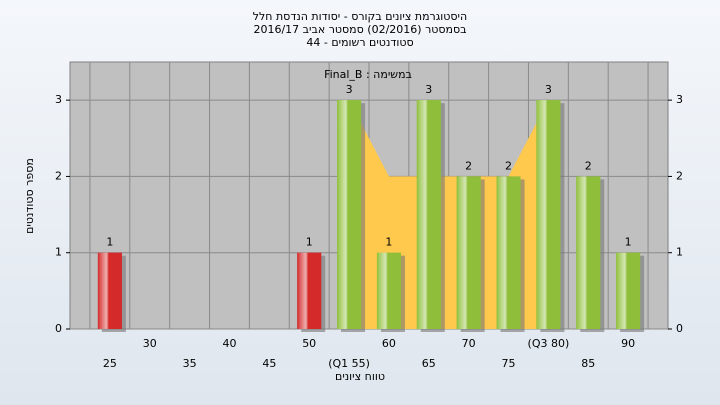  I want to click on x-tick-label: 90, so click(628, 343).